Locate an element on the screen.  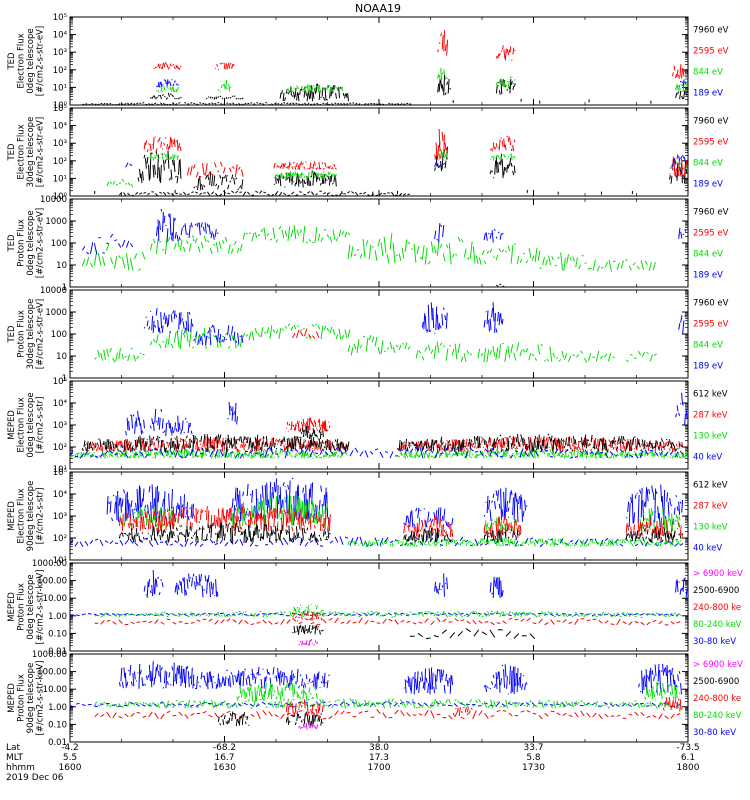
y-tick-label: 10⁵ is located at coordinates (60, 473).